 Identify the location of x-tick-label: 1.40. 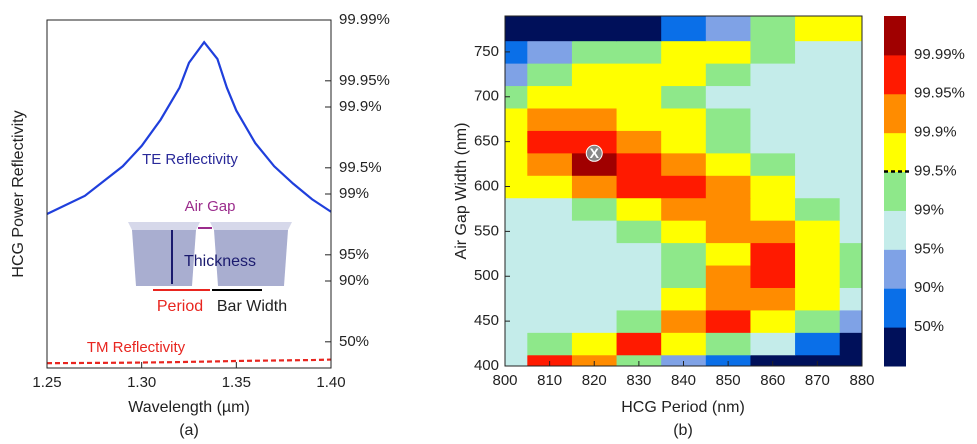
(330, 382).